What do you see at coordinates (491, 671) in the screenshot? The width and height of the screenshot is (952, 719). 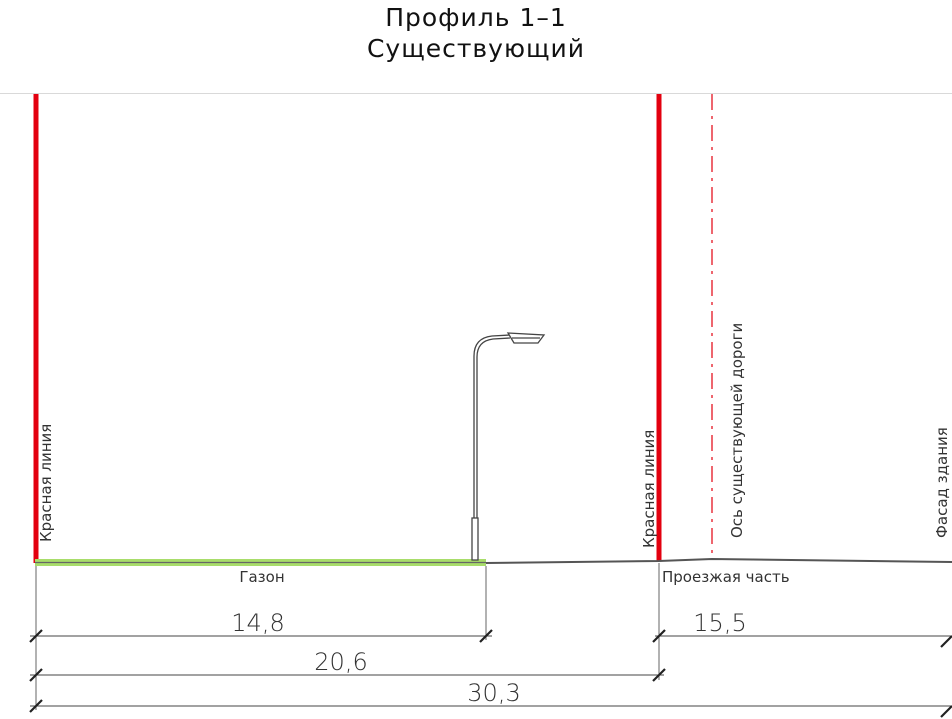 I see `dimension-lines` at bounding box center [491, 671].